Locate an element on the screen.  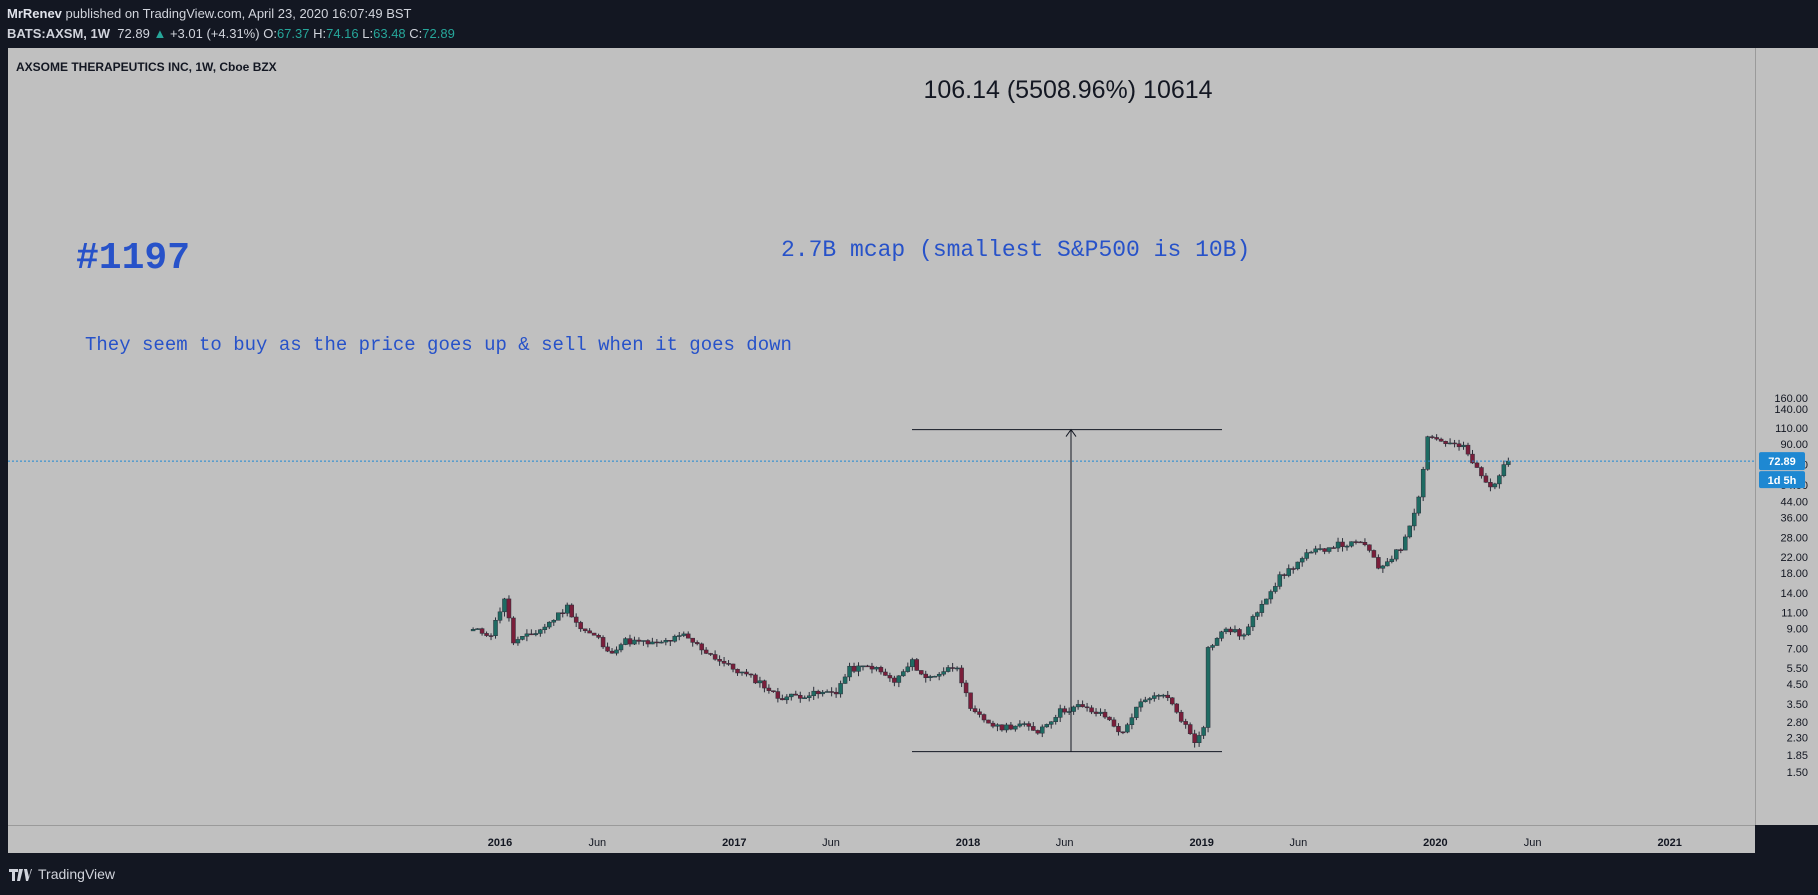
last-price-badge-text: 72.89 is located at coordinates (1782, 462).